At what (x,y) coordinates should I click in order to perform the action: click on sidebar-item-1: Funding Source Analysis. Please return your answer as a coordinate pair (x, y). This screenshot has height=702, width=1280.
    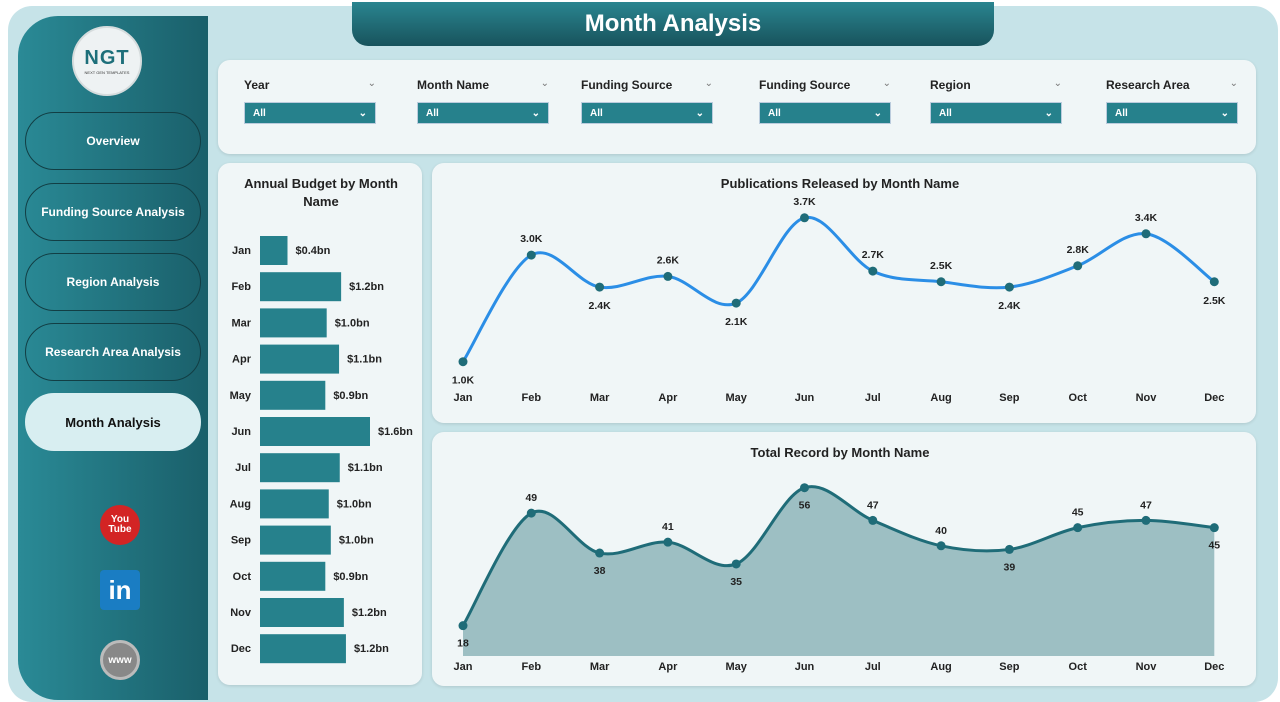
    Looking at the image, I should click on (113, 212).